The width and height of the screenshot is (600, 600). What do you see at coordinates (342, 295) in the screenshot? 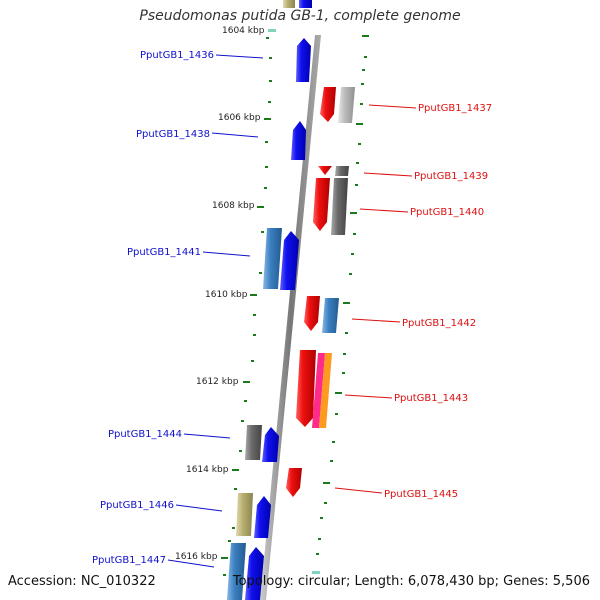
I see `right-tick-track` at bounding box center [342, 295].